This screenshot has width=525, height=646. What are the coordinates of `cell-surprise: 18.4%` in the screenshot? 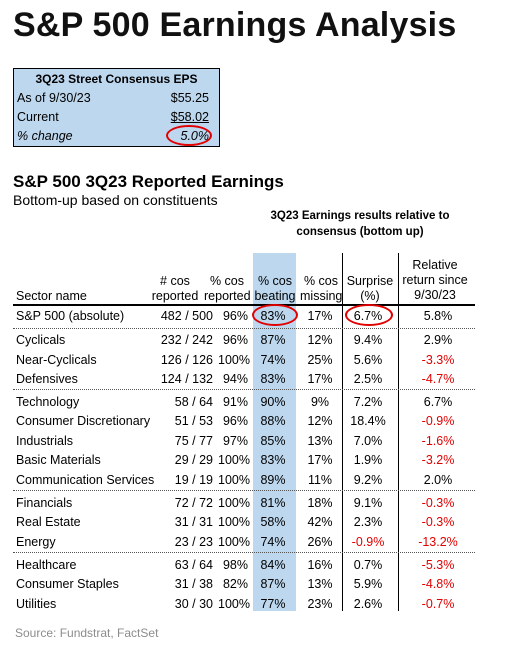 It's located at (368, 421).